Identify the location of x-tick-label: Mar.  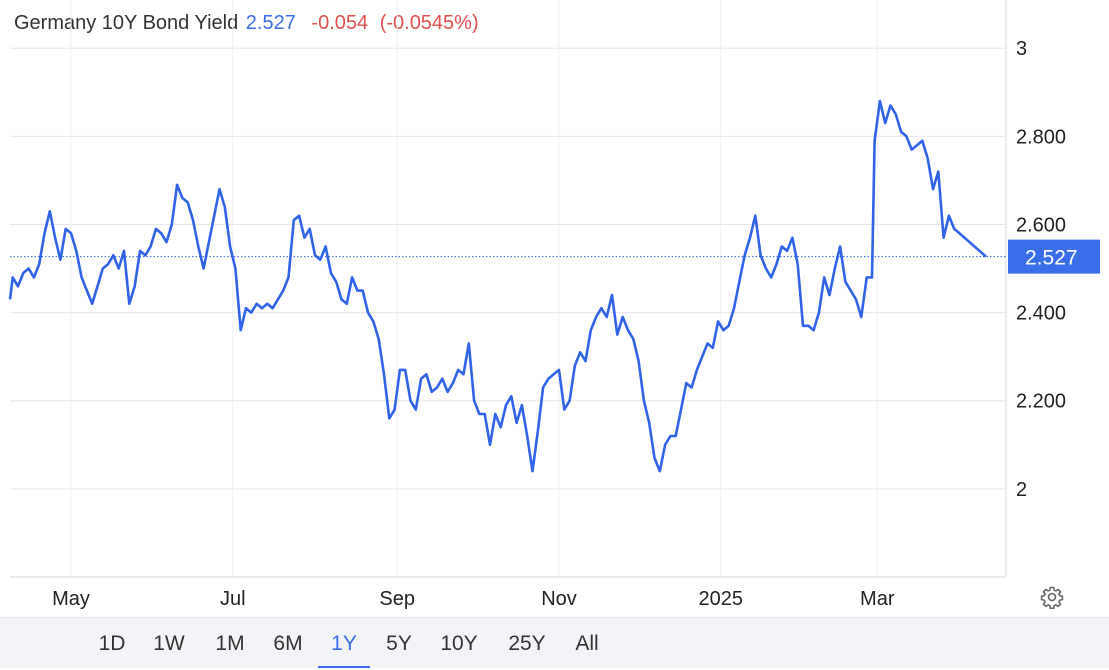
(877, 599).